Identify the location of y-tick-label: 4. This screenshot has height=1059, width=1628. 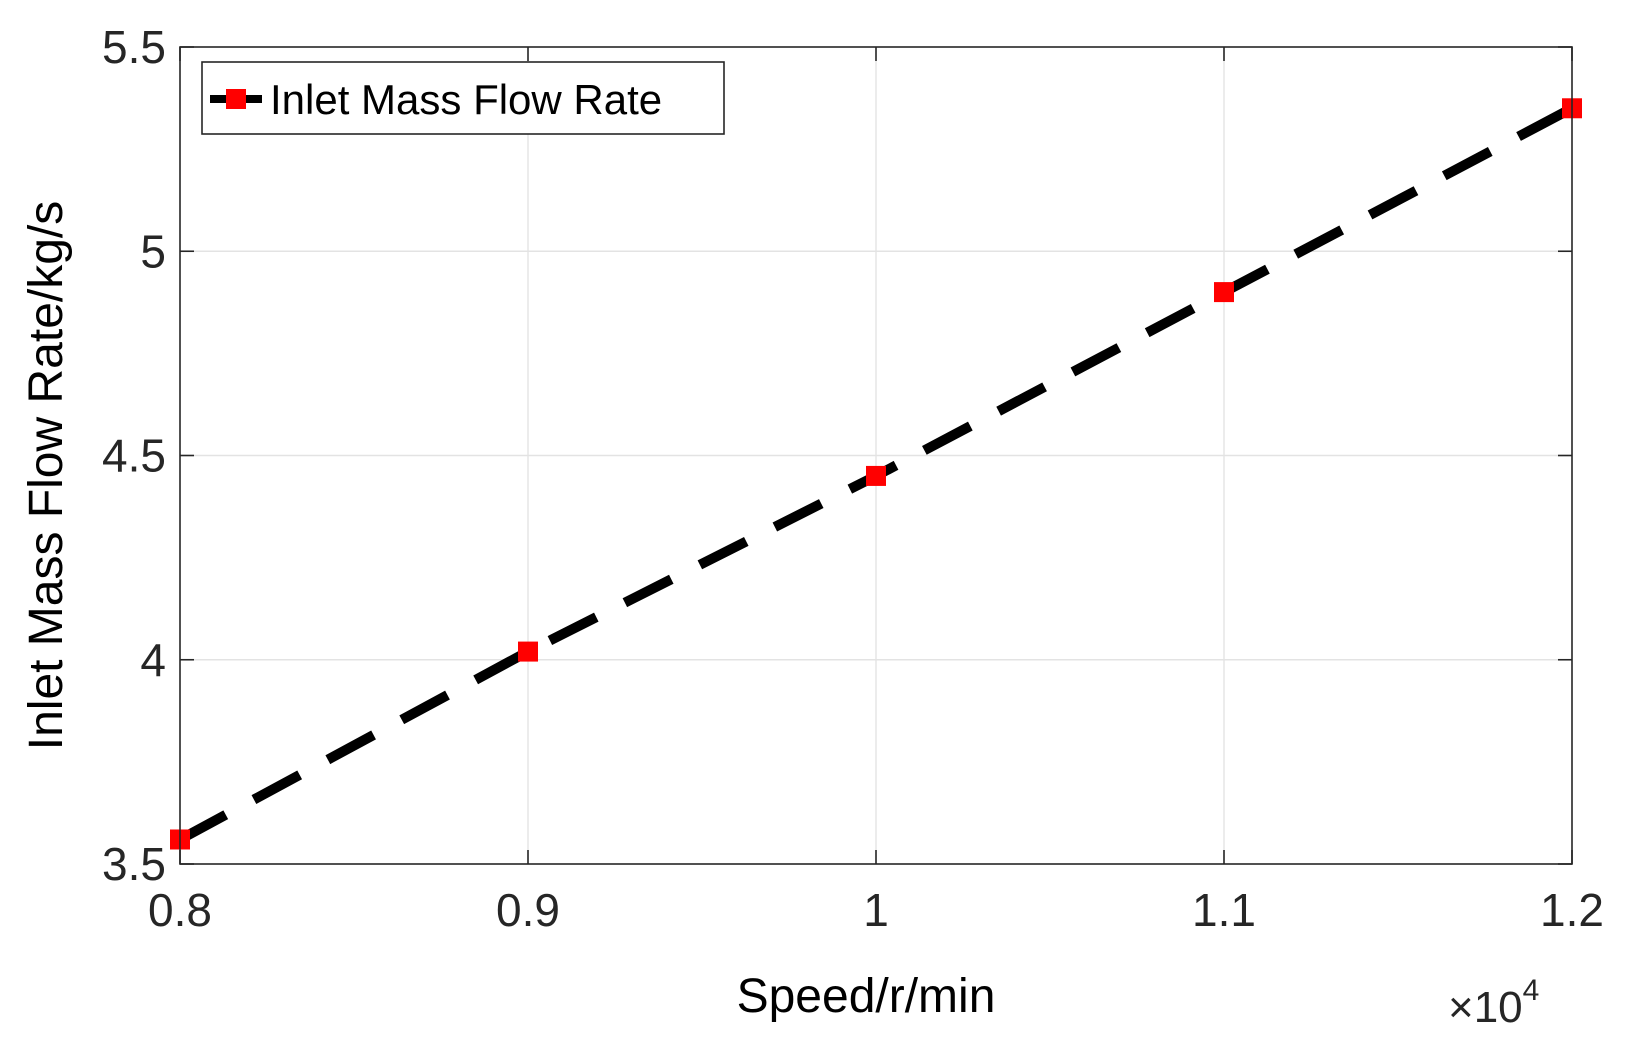
(153, 660).